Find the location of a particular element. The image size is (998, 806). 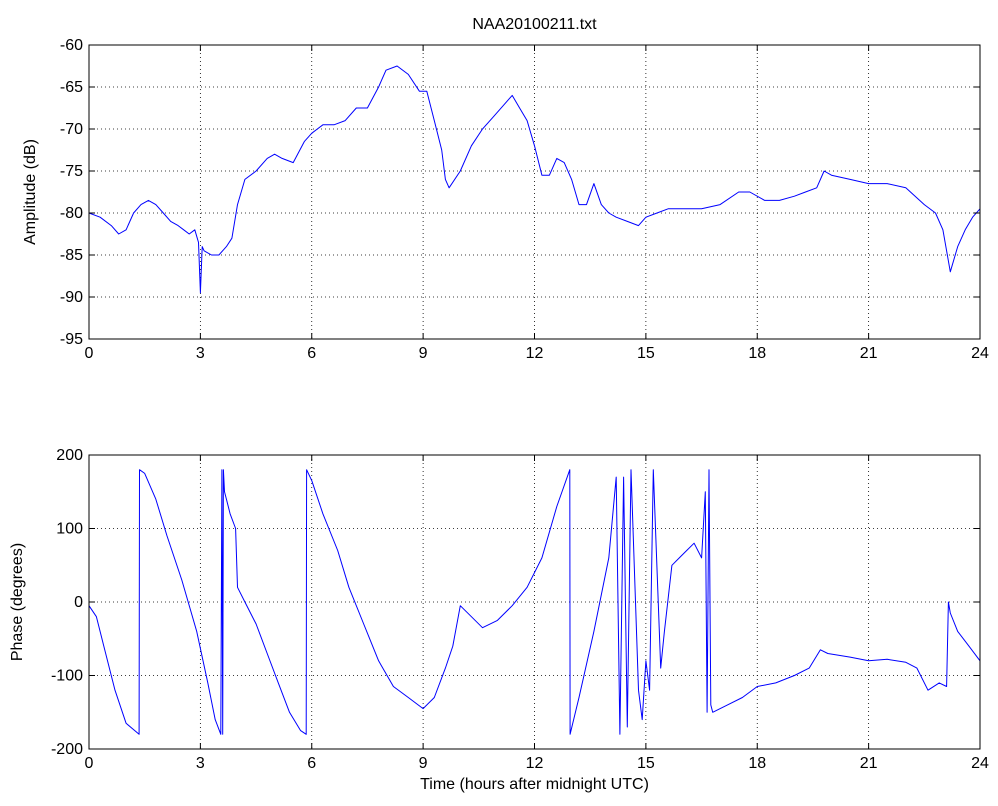

phase-x-tick-label: 3 is located at coordinates (200, 763).